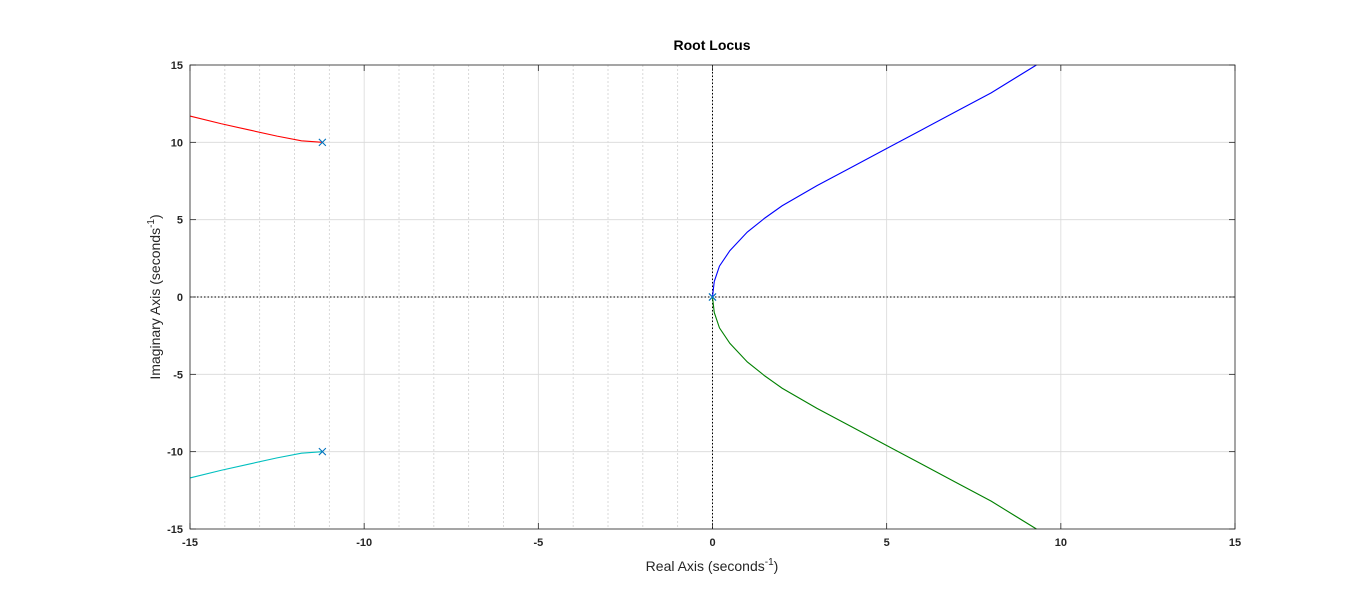  What do you see at coordinates (769, 562) in the screenshot?
I see `x-axis-title-sup: -1` at bounding box center [769, 562].